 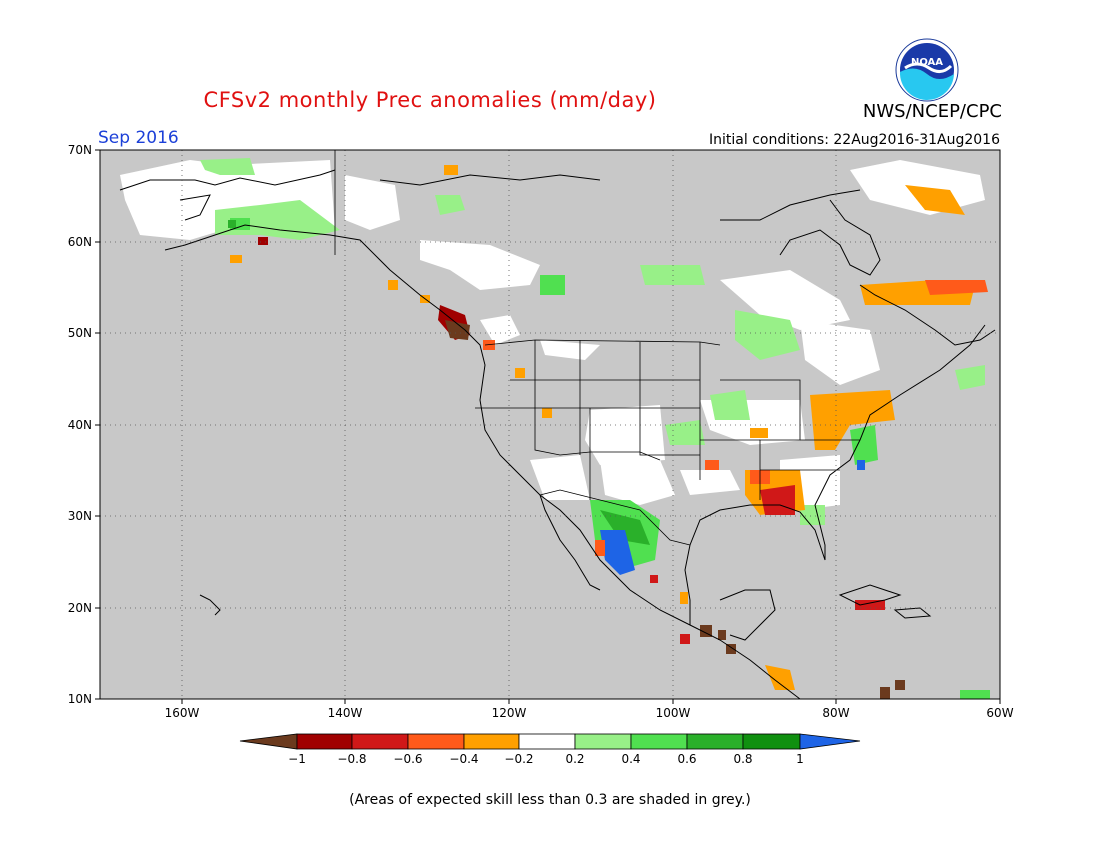 What do you see at coordinates (79, 608) in the screenshot?
I see `lat-label: 20N` at bounding box center [79, 608].